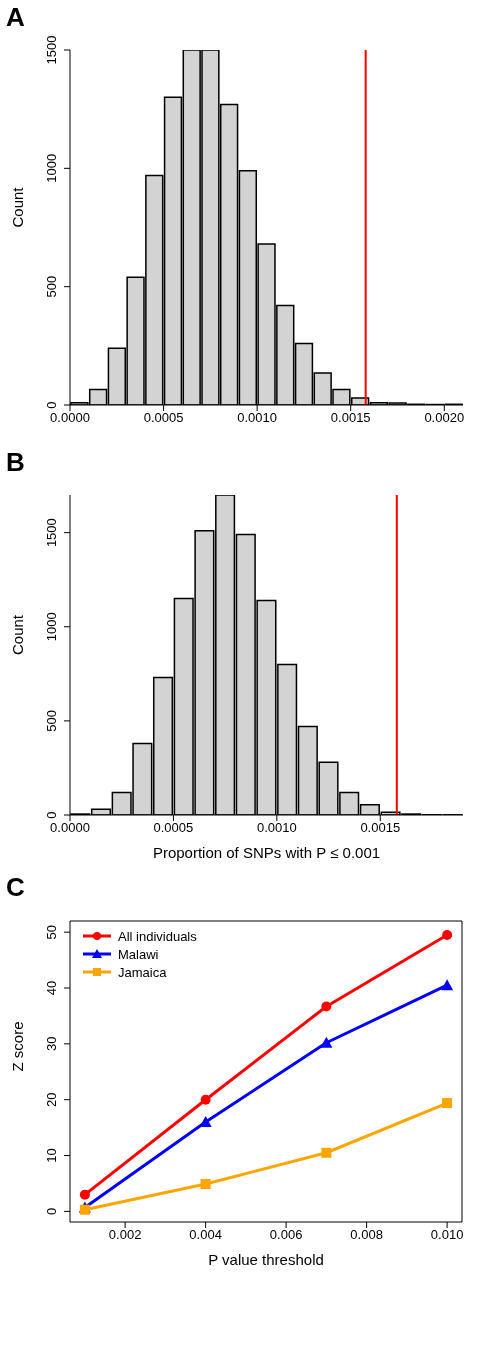 This screenshot has height=1350, width=478. I want to click on x-tick-label: 0.002, so click(125, 1235).